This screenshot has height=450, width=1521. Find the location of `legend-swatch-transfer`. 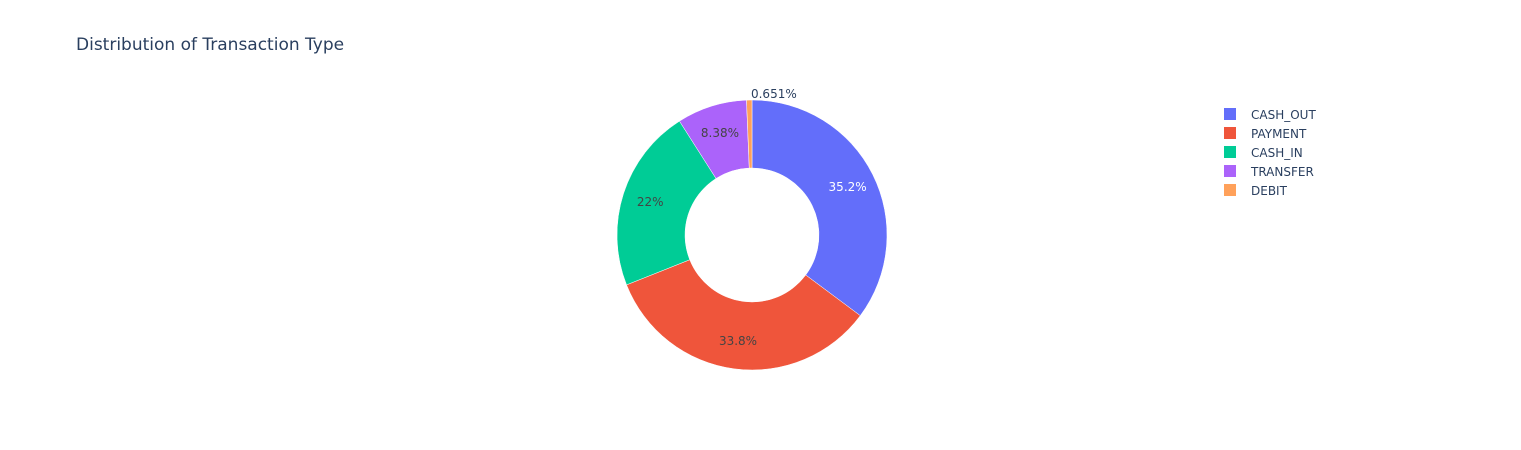

legend-swatch-transfer is located at coordinates (1230, 171).